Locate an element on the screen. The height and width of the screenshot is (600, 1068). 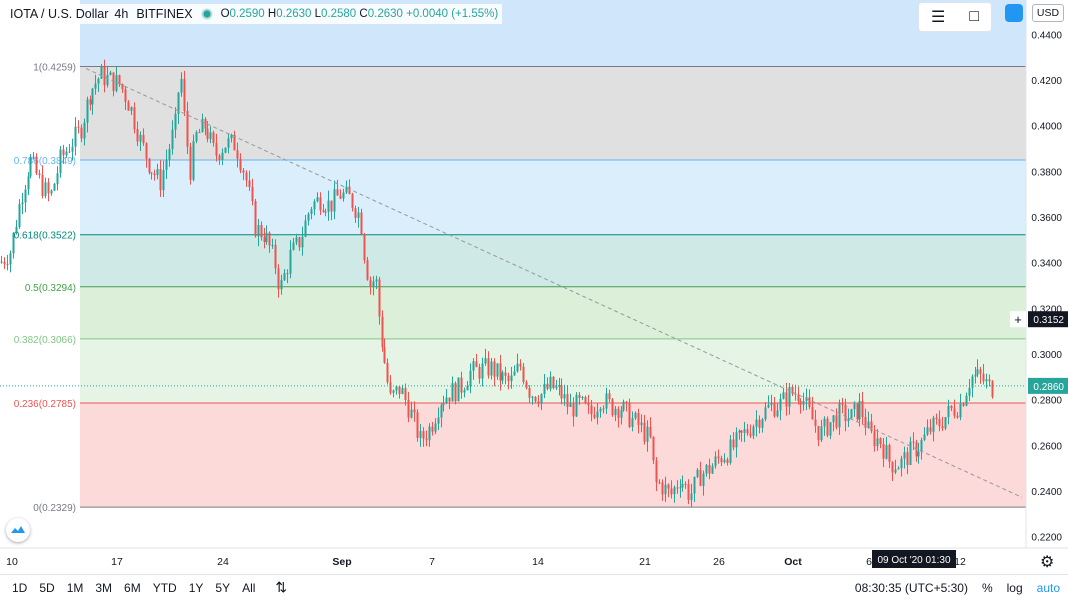
settings-gear-icon: ⚙ is located at coordinates (1047, 562).